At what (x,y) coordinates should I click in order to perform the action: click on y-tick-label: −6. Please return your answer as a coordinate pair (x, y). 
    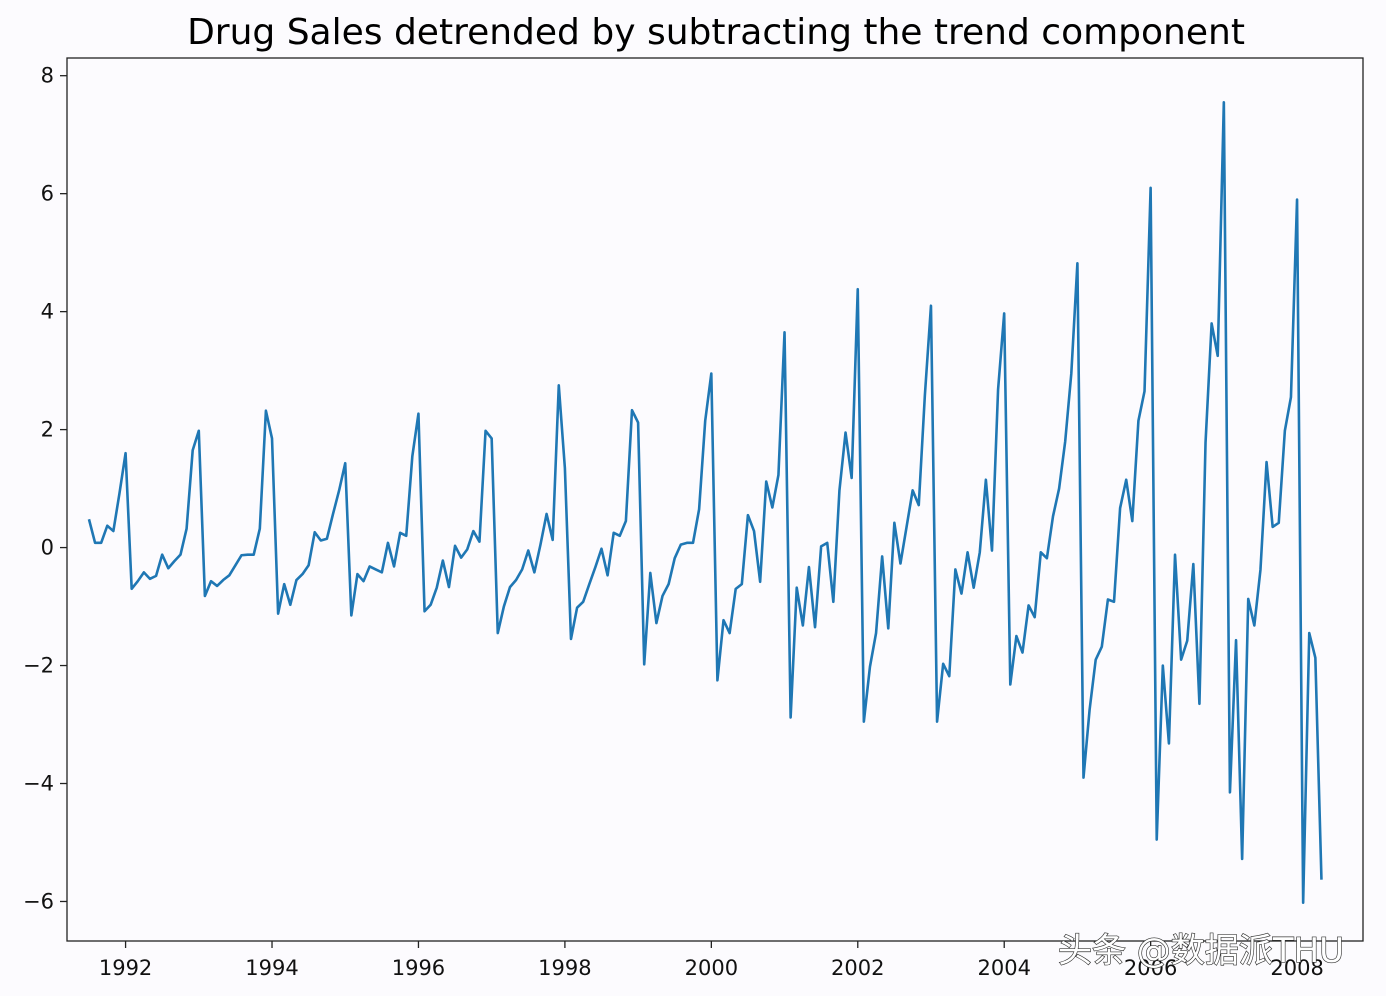
    Looking at the image, I should click on (38, 901).